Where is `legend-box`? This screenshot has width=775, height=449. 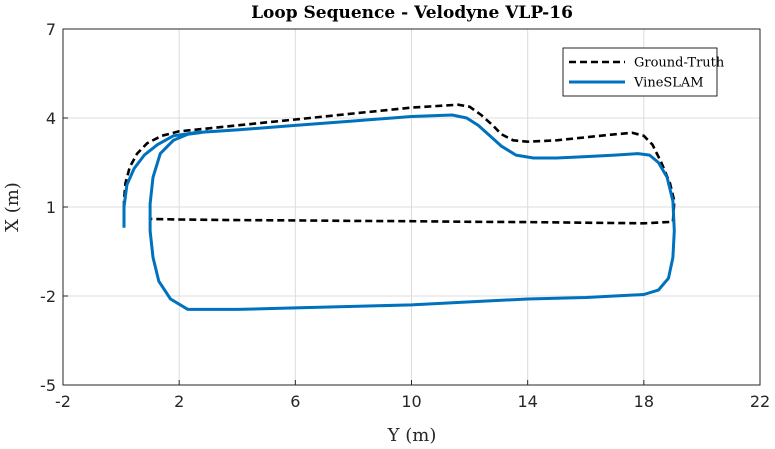 legend-box is located at coordinates (640, 72).